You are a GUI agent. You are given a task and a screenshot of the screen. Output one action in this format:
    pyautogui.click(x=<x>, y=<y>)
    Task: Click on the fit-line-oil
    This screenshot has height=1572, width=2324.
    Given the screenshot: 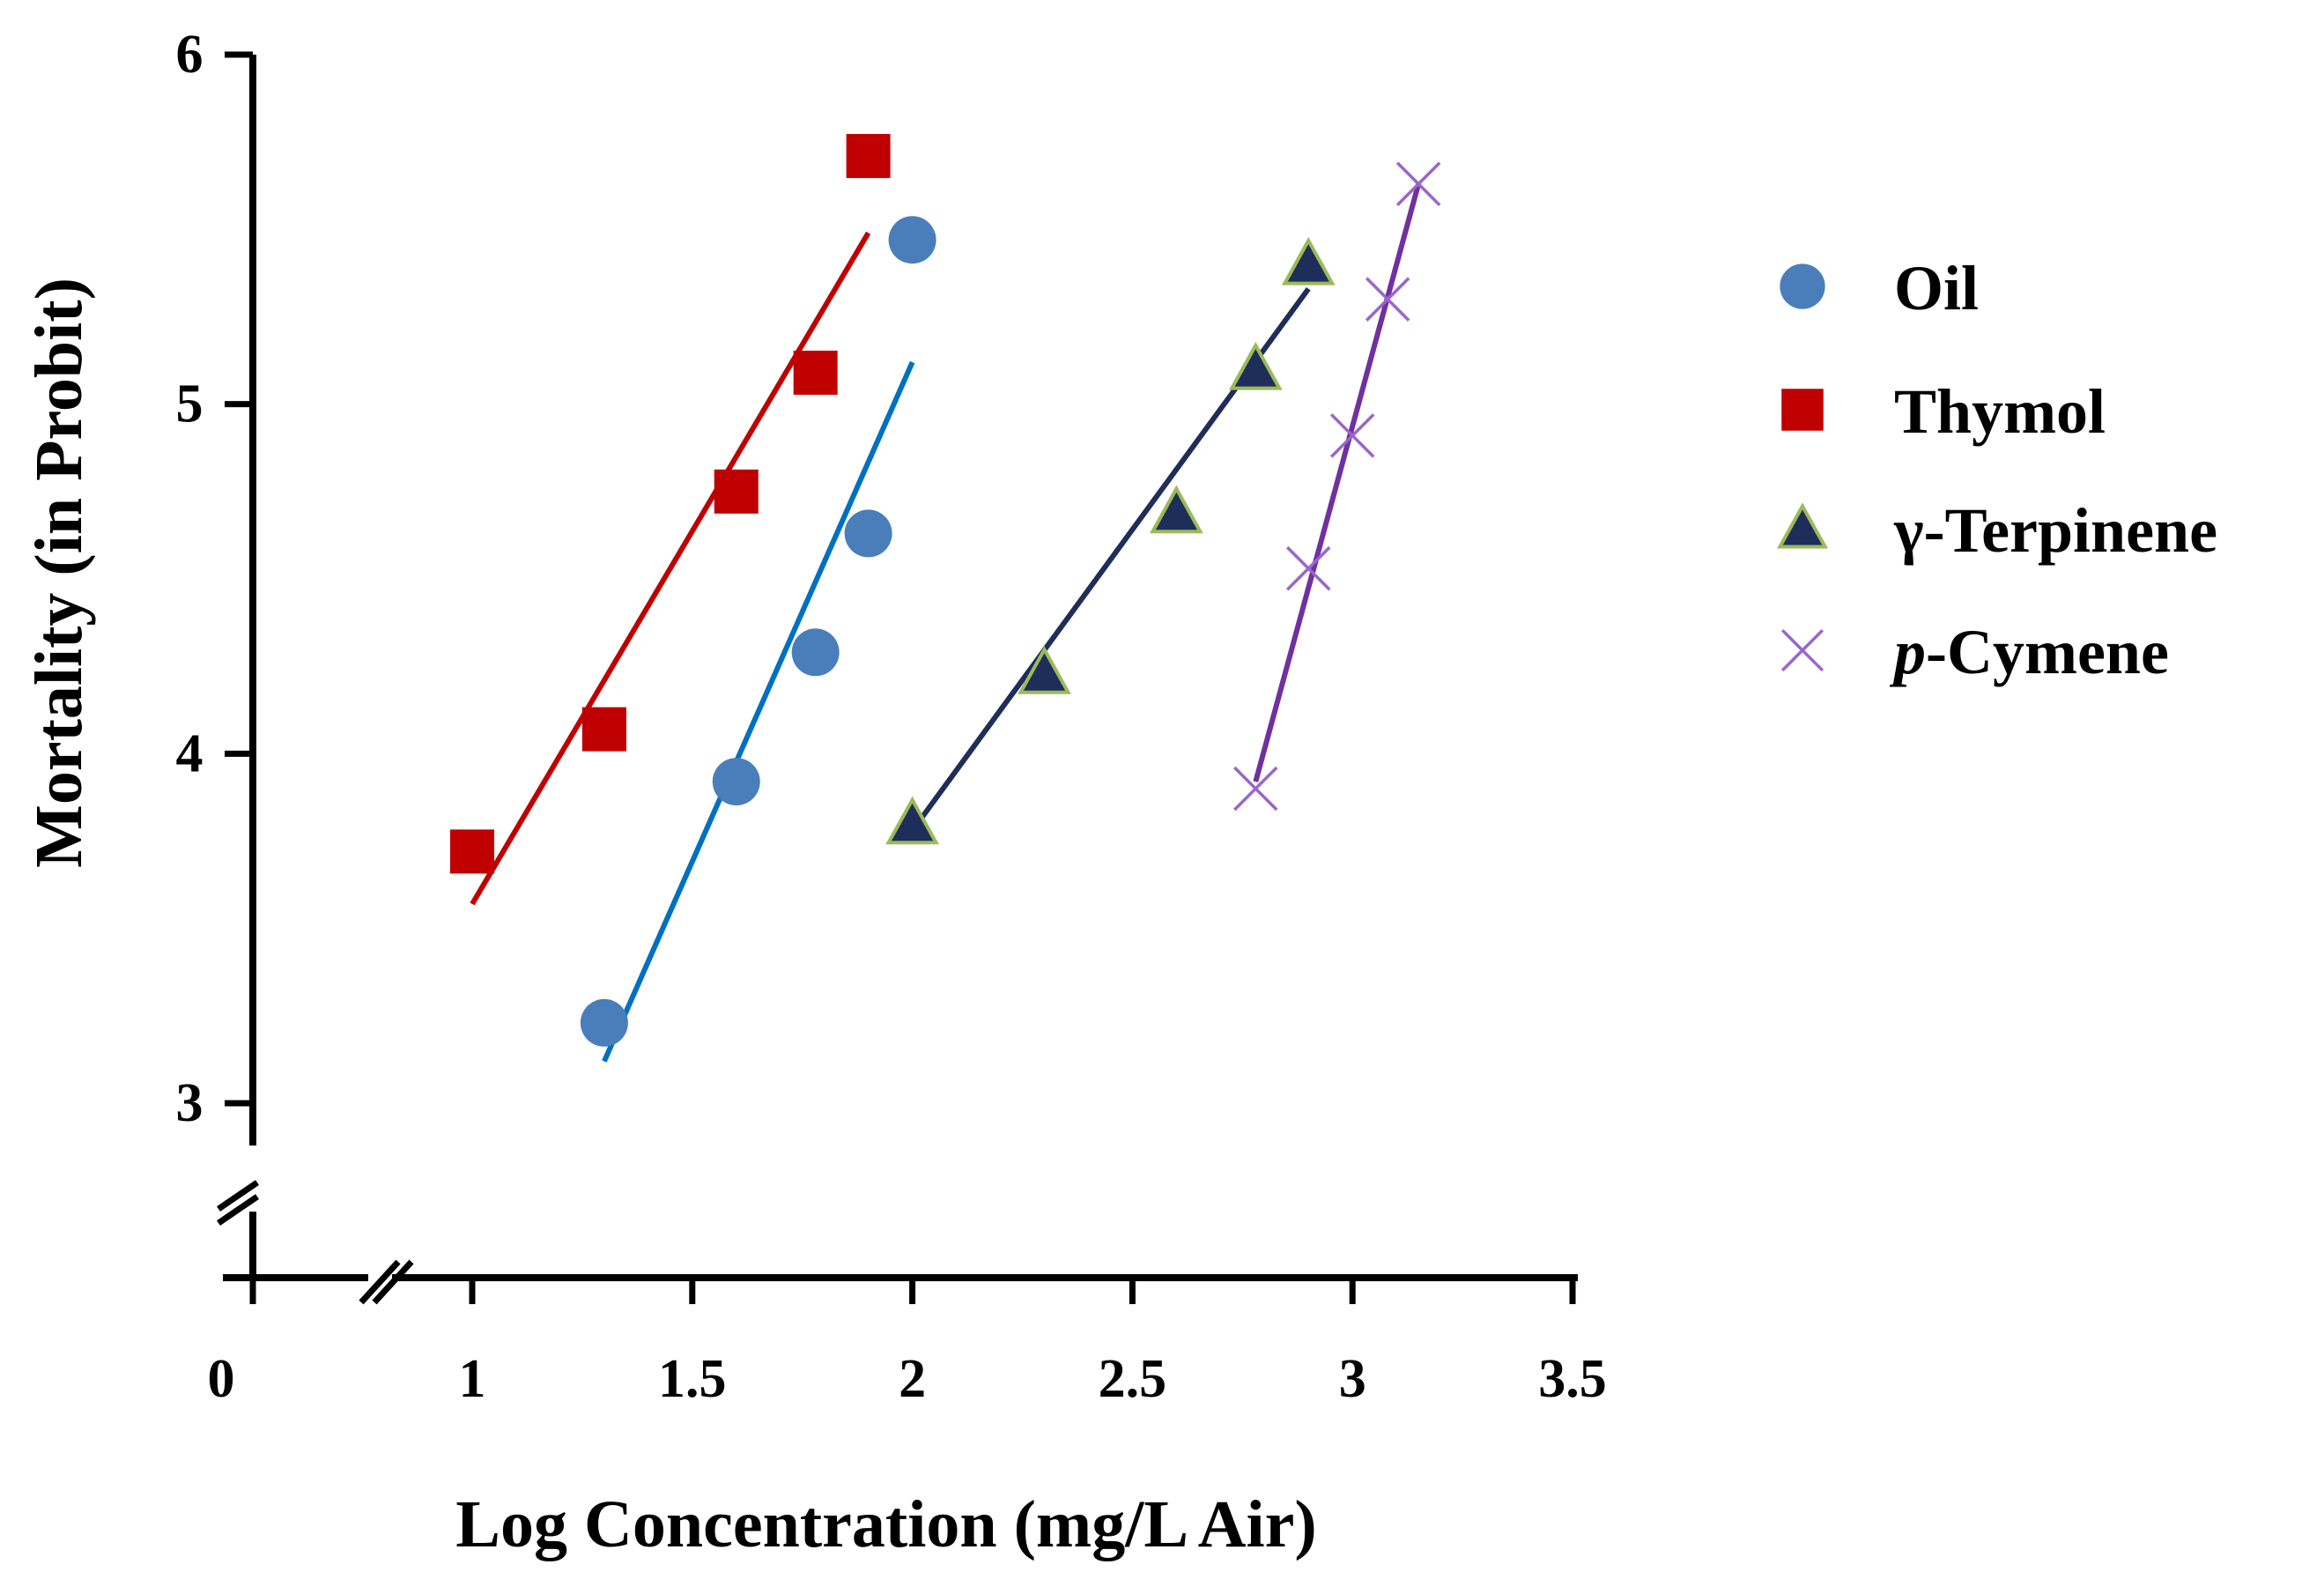 What is the action you would take?
    pyautogui.click(x=758, y=711)
    